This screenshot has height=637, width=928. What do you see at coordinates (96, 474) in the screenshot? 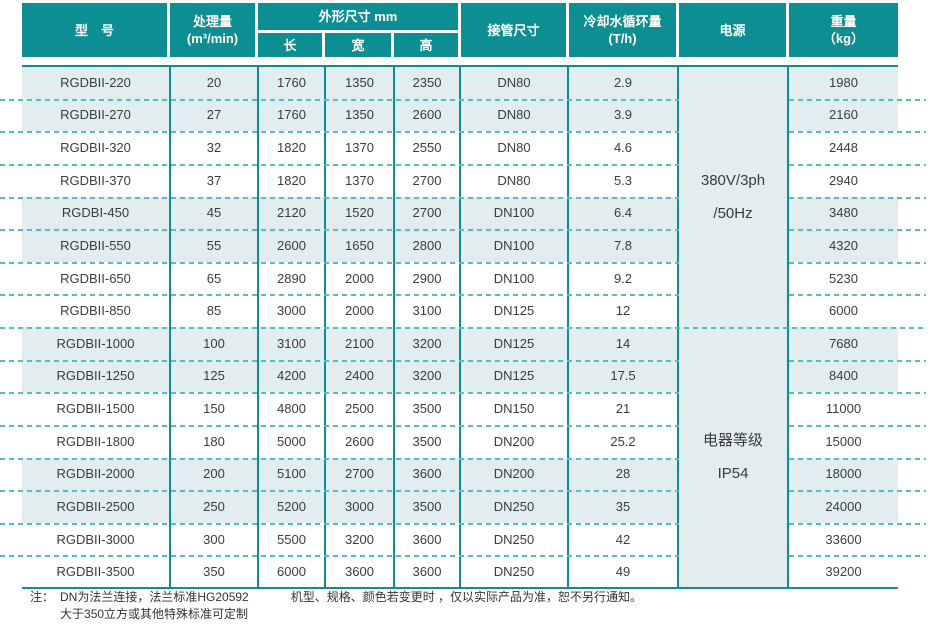
I see `cell-model: RGDBII-2000` at bounding box center [96, 474].